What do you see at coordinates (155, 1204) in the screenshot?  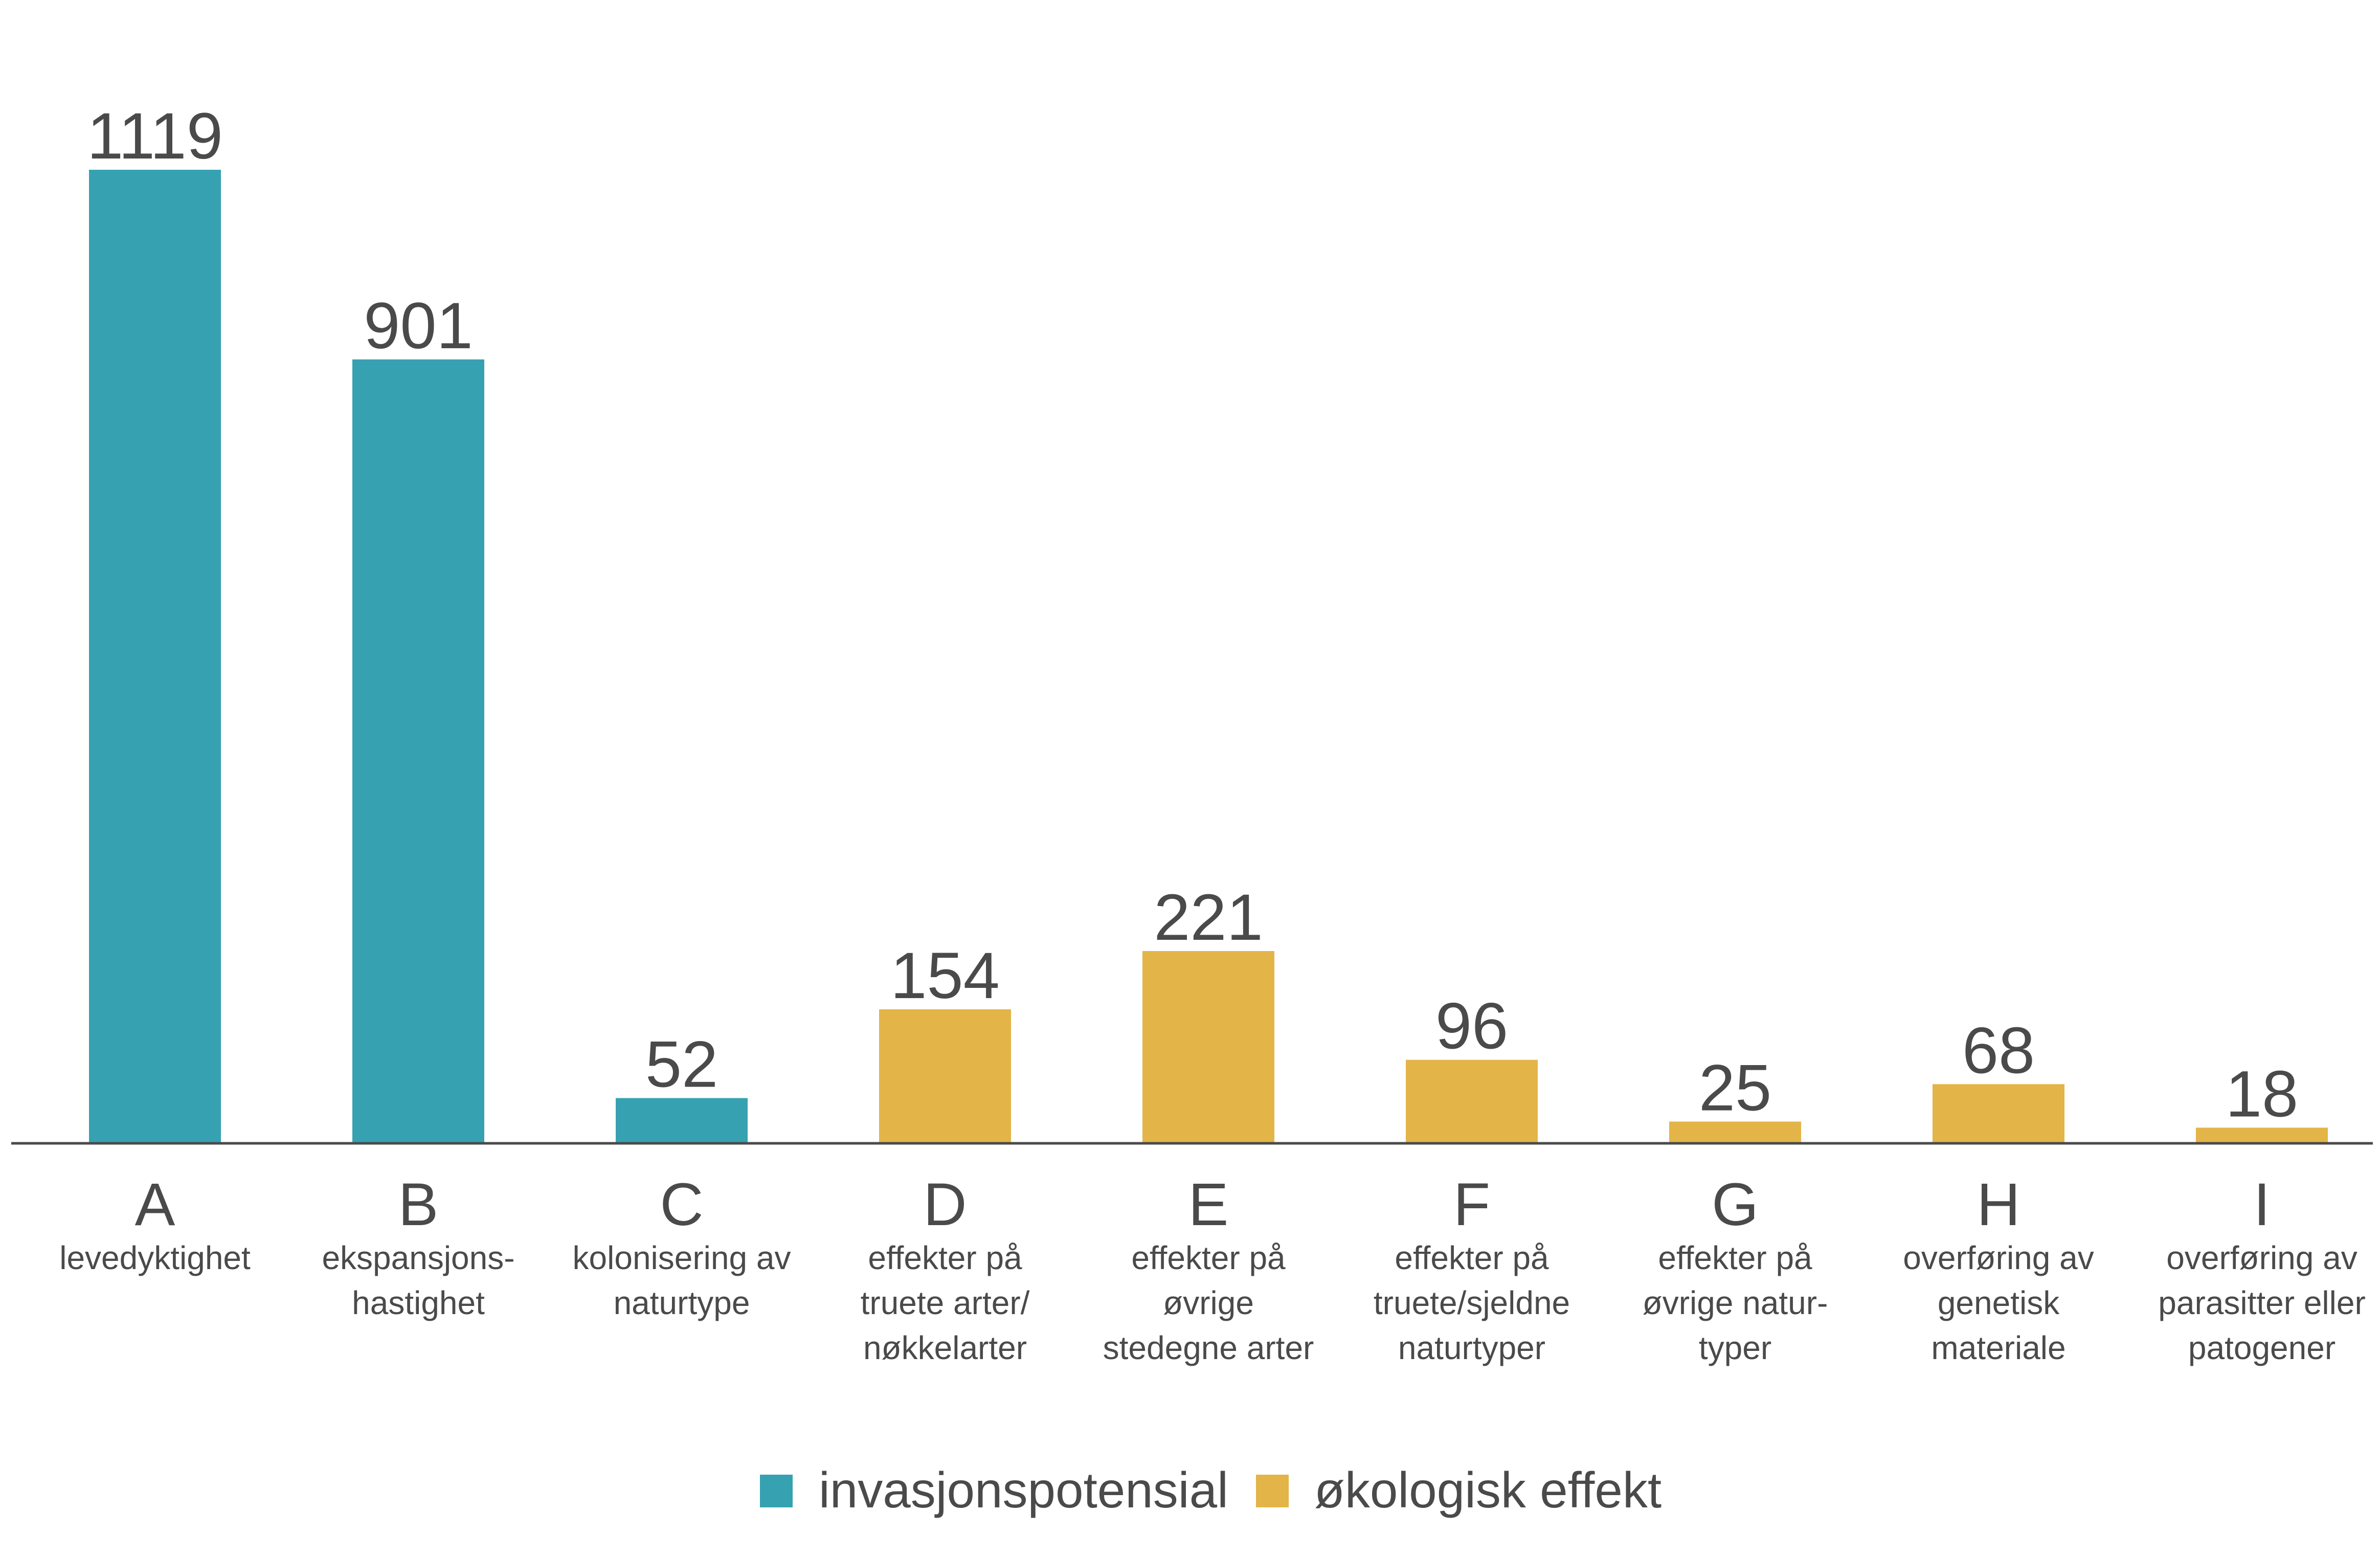 I see `category-letter-a: A` at bounding box center [155, 1204].